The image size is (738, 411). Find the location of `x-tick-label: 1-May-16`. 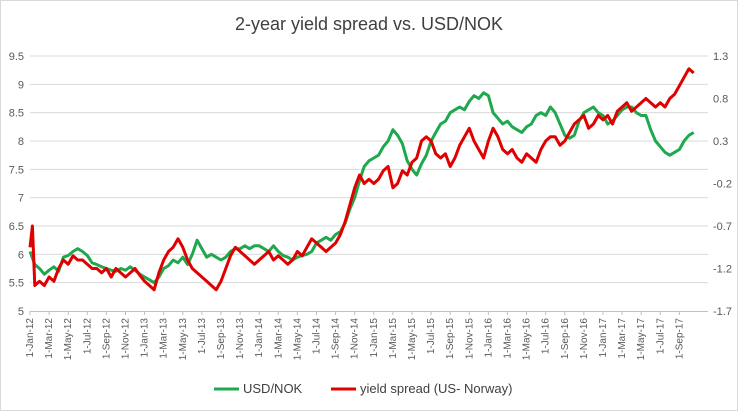

x-tick-label: 1-May-16 is located at coordinates (527, 339).